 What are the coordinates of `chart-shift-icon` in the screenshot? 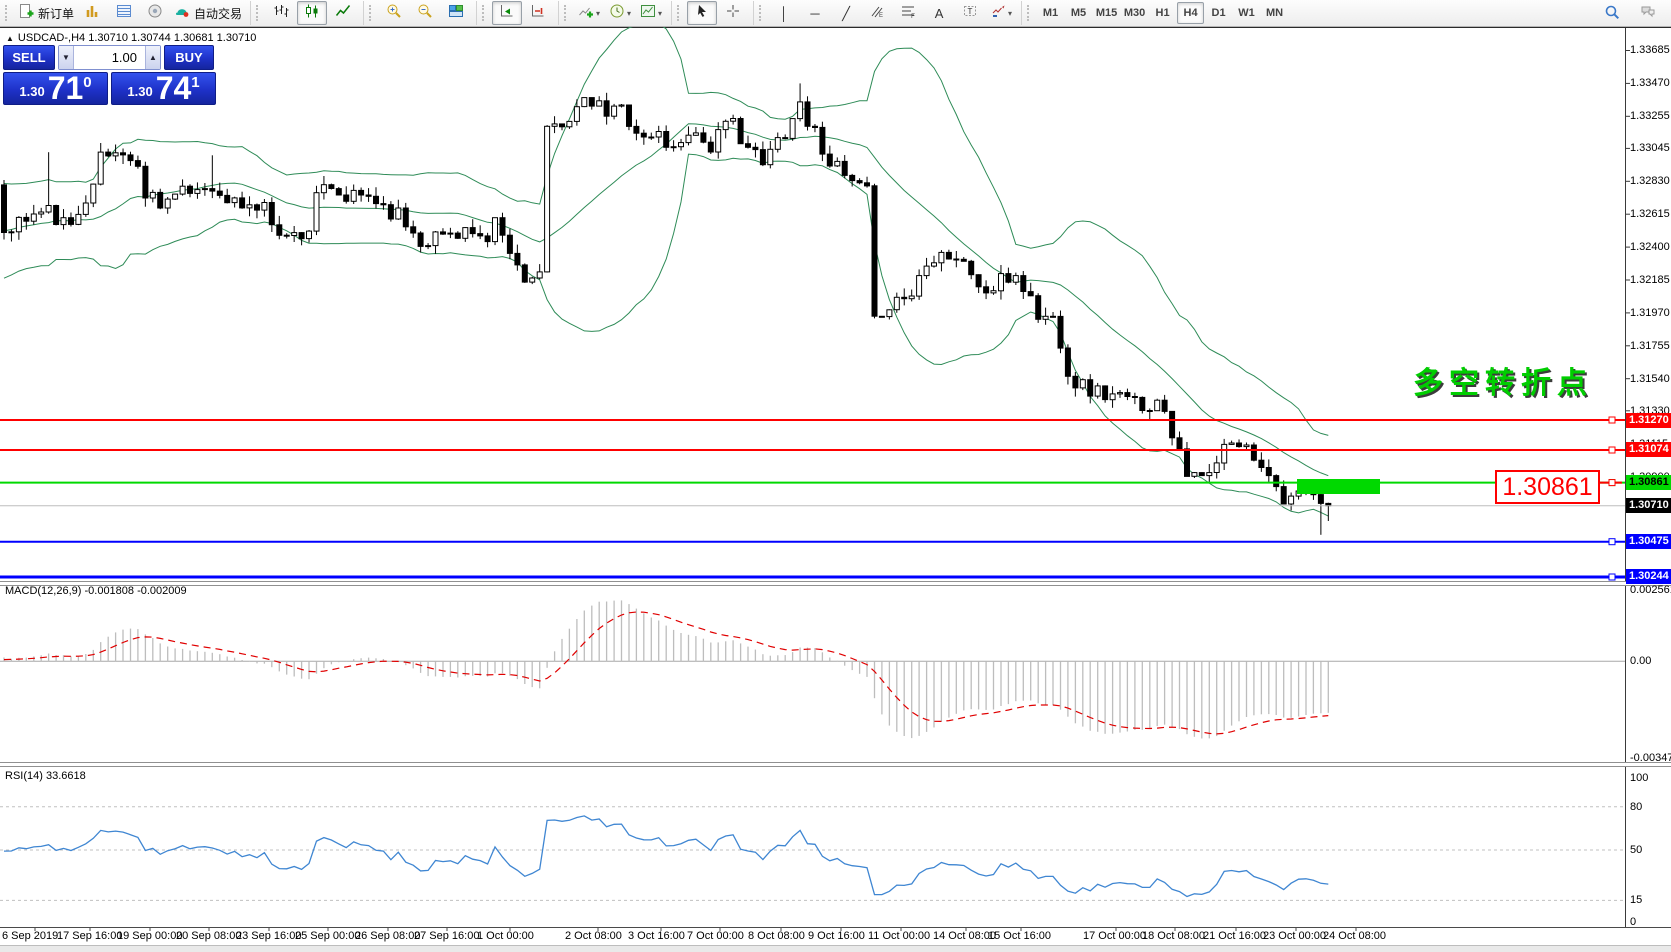 It's located at (538, 13).